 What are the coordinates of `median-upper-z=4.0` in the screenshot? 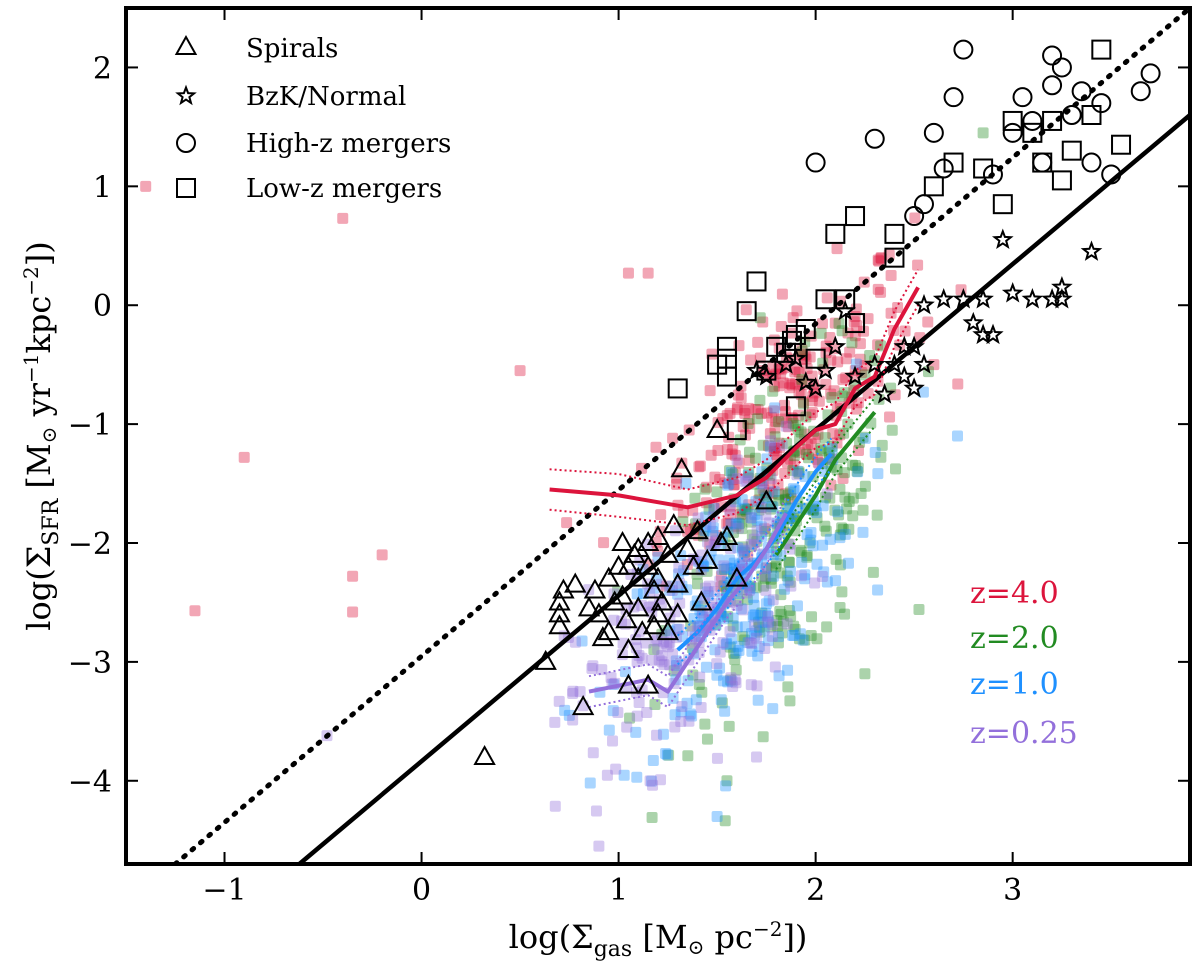 It's located at (734, 380).